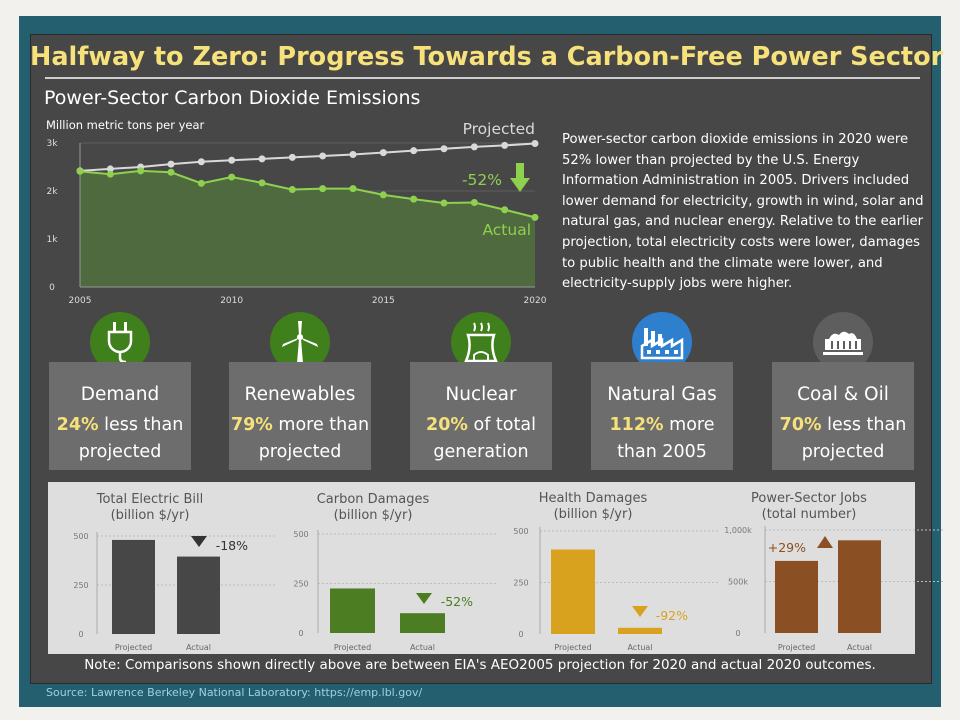  What do you see at coordinates (482, 180) in the screenshot?
I see `reduction-annotation: -52%` at bounding box center [482, 180].